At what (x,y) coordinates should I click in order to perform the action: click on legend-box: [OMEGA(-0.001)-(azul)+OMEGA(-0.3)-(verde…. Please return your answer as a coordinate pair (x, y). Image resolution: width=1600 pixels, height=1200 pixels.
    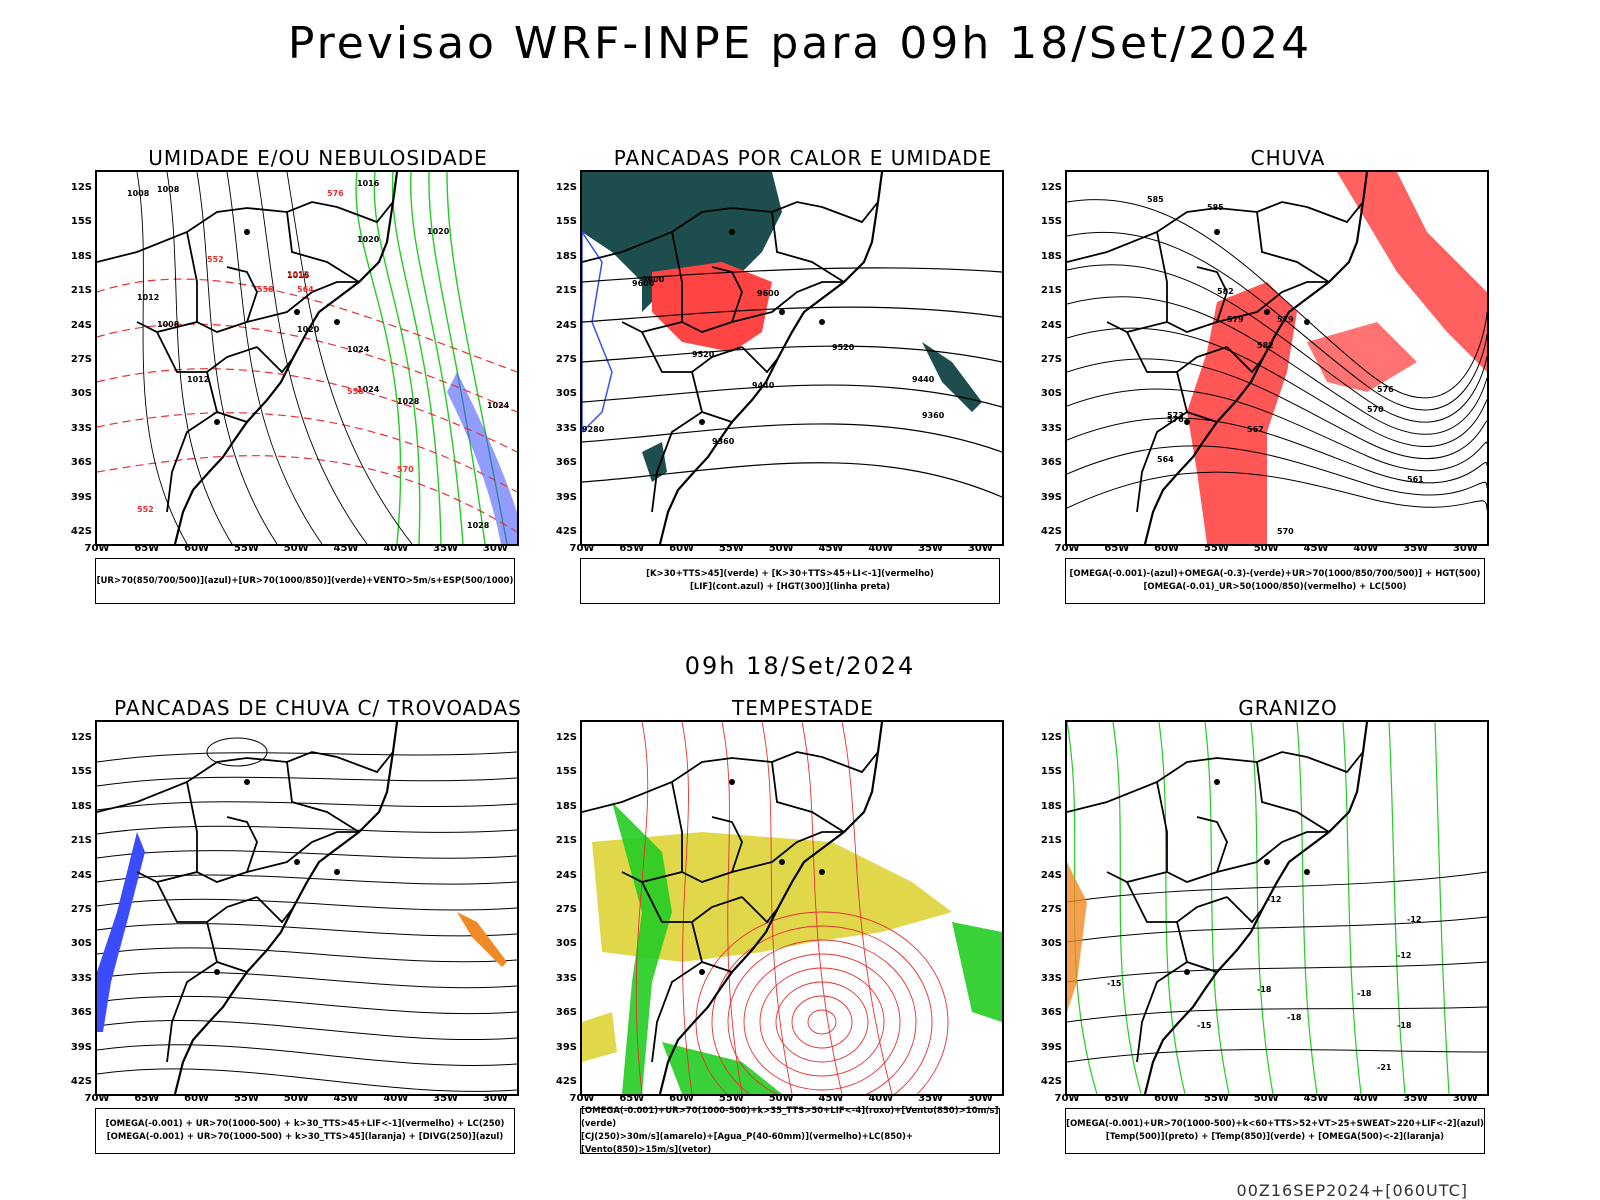
    Looking at the image, I should click on (1275, 581).